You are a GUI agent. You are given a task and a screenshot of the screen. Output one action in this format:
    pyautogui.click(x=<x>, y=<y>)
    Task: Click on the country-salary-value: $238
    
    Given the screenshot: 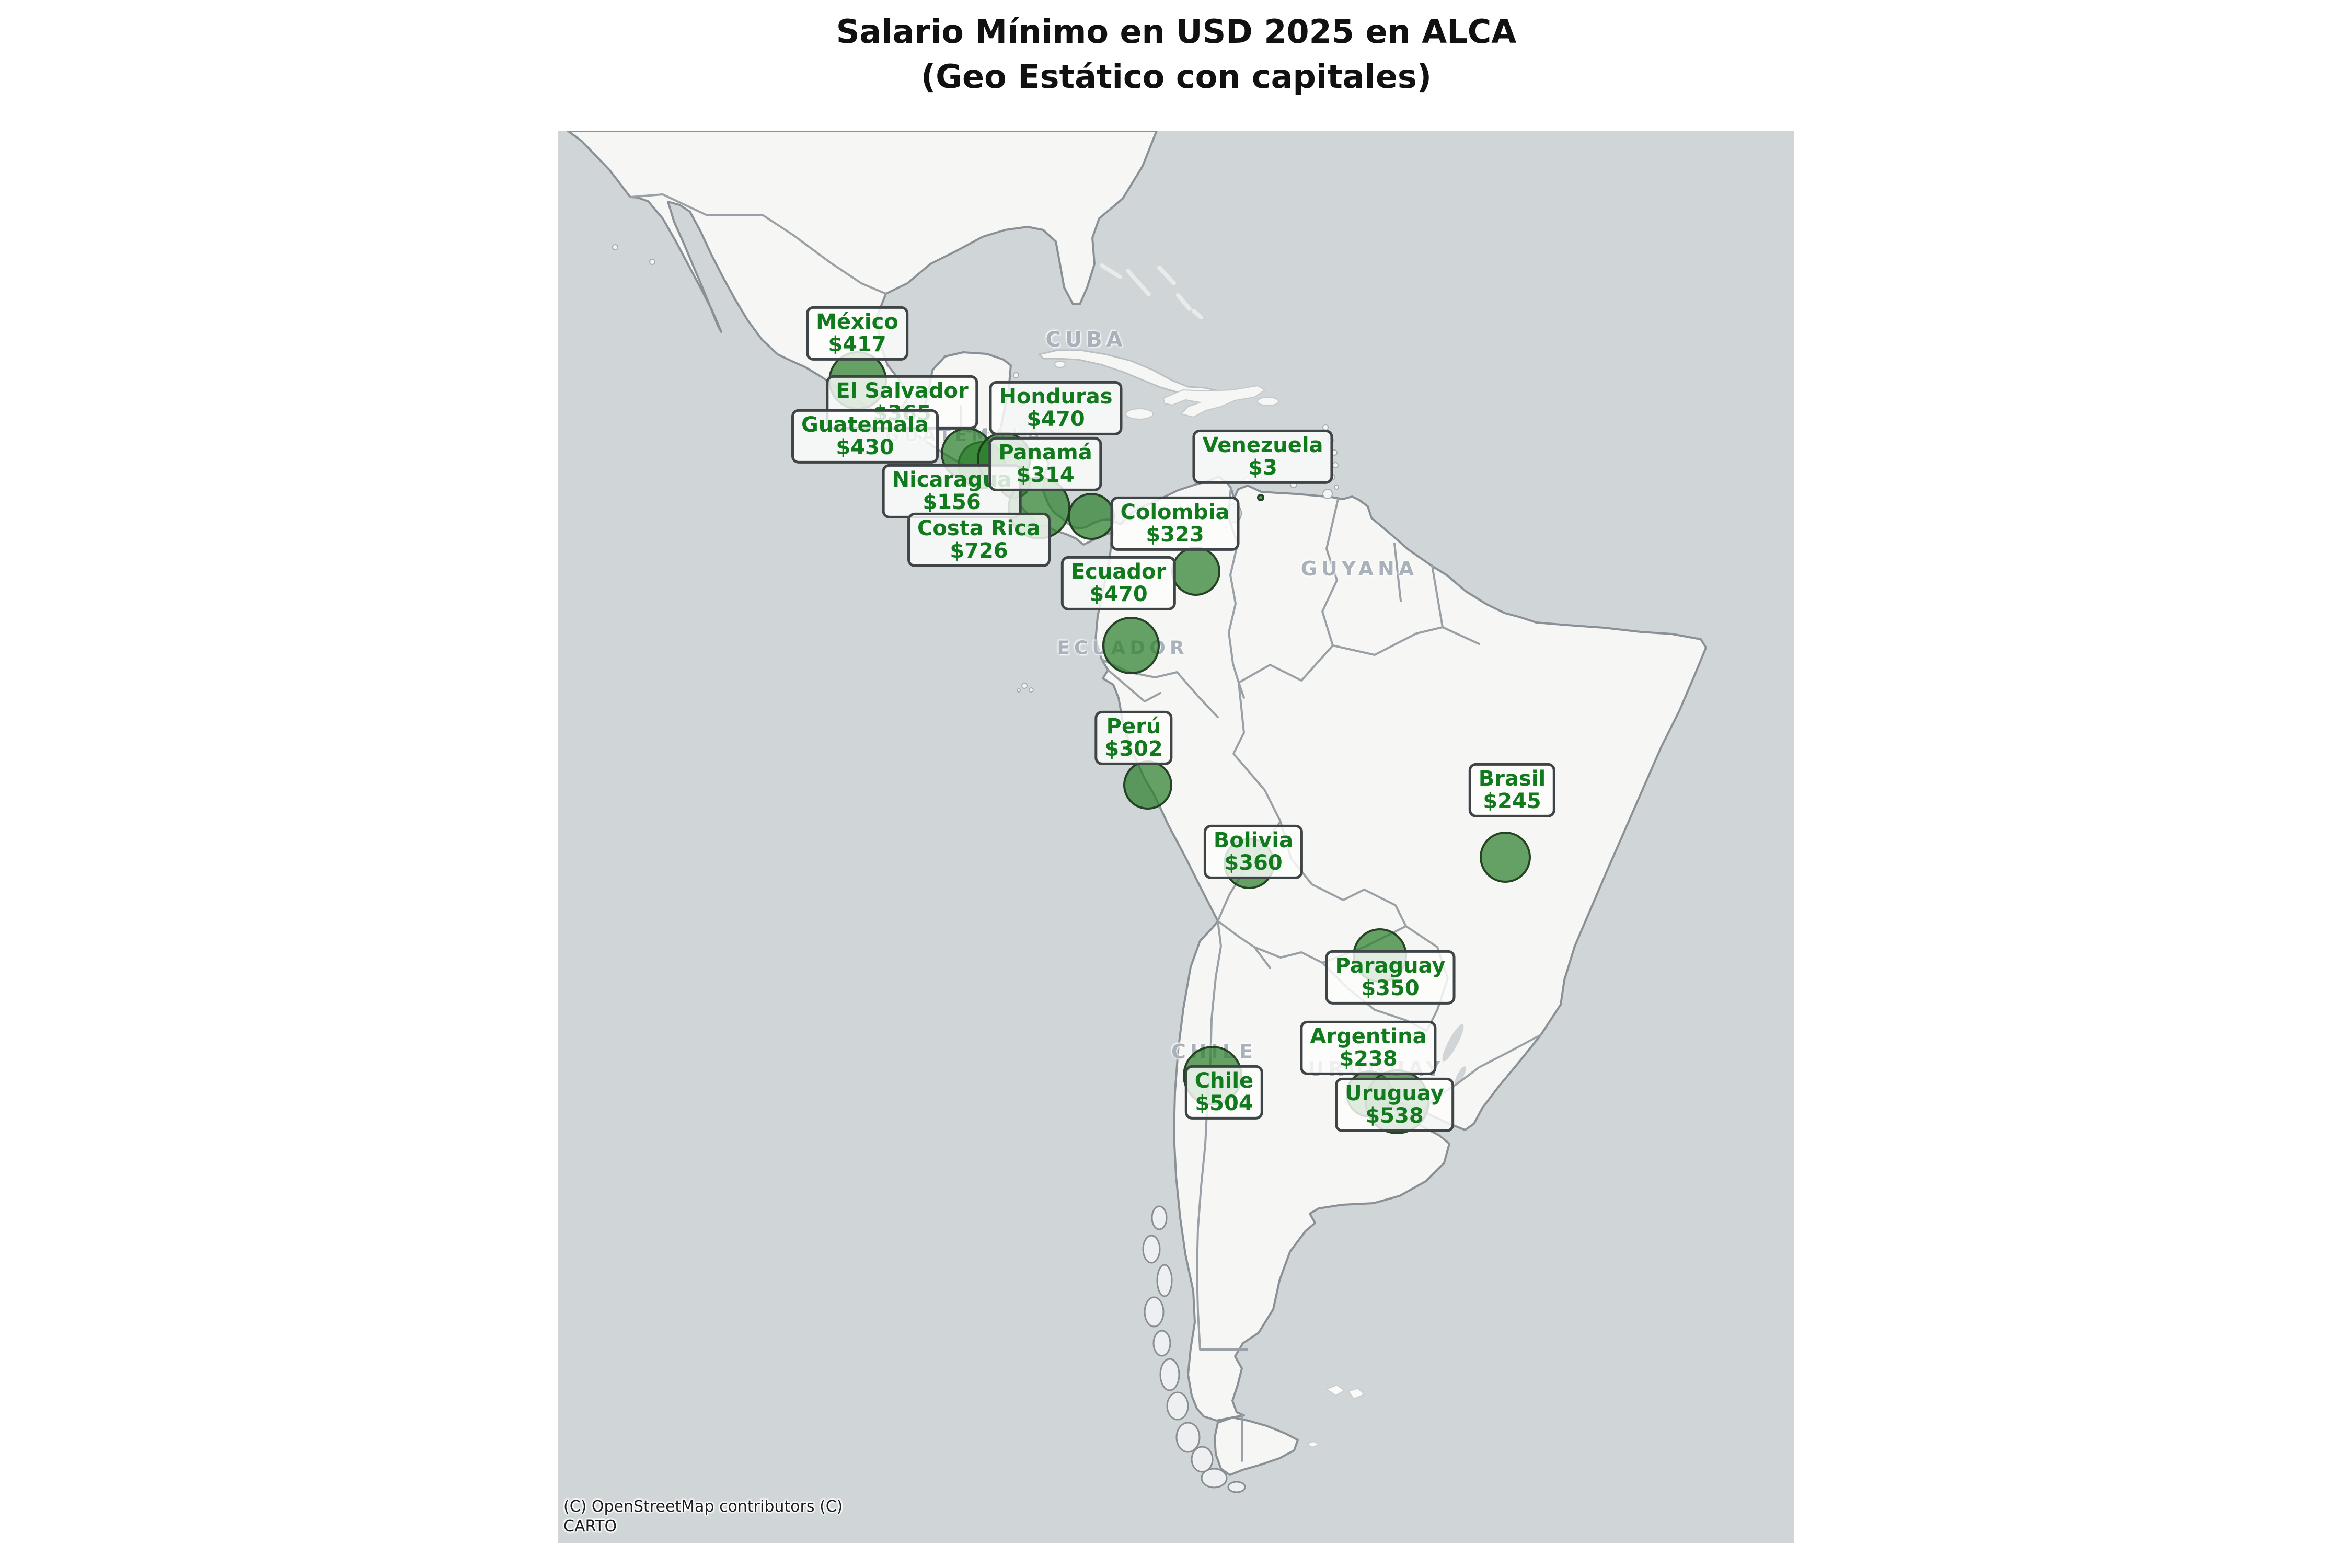 What is the action you would take?
    pyautogui.click(x=1368, y=1059)
    